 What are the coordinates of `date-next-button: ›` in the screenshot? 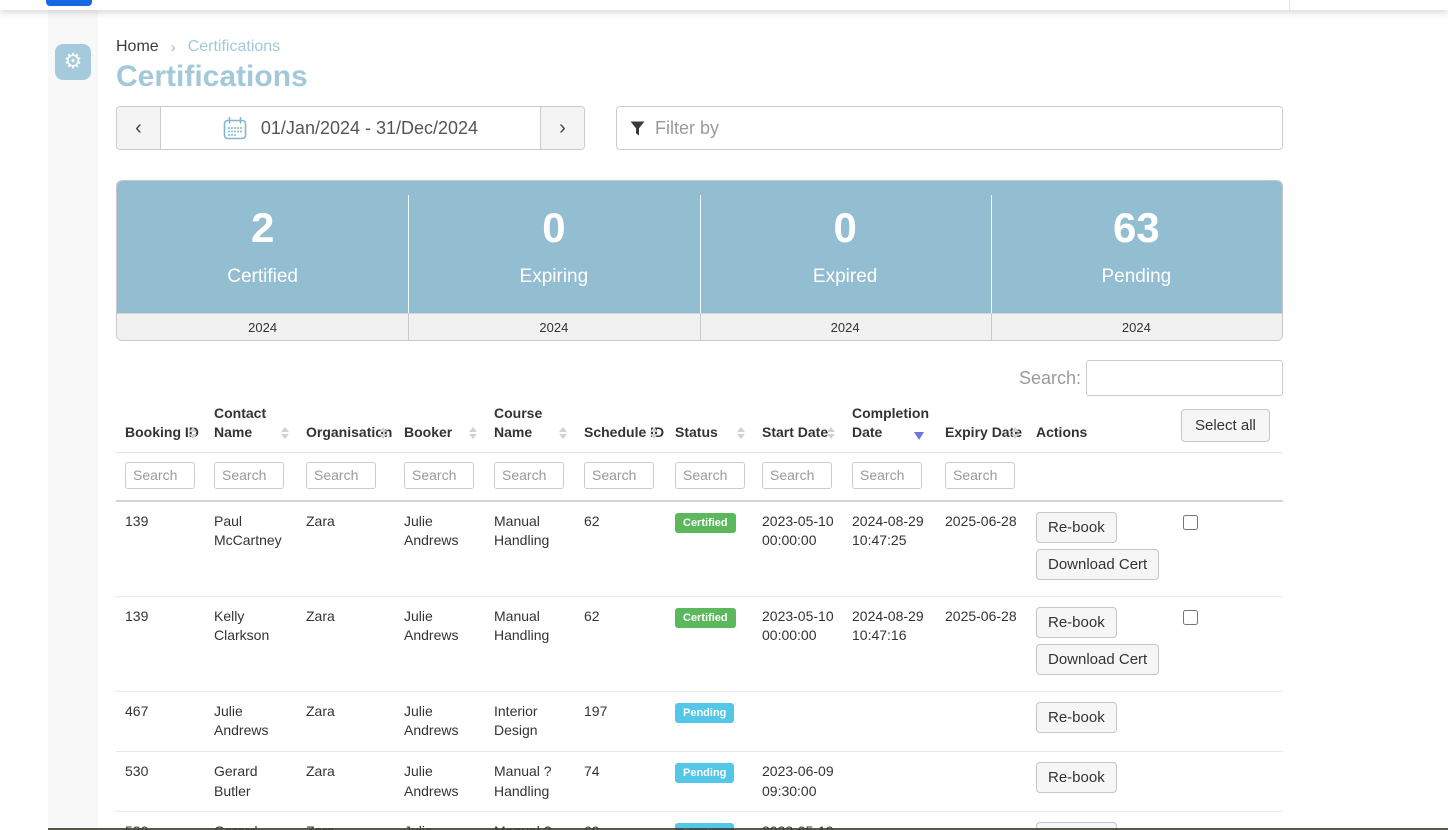 It's located at (562, 128).